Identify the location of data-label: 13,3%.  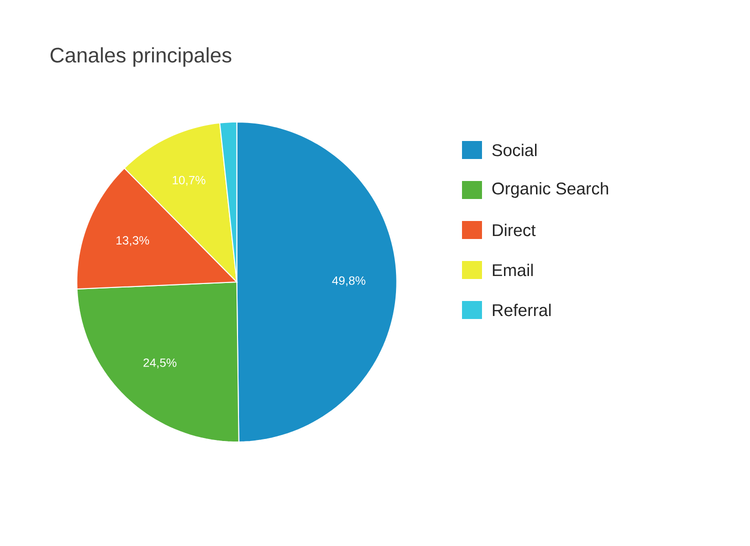
(133, 241).